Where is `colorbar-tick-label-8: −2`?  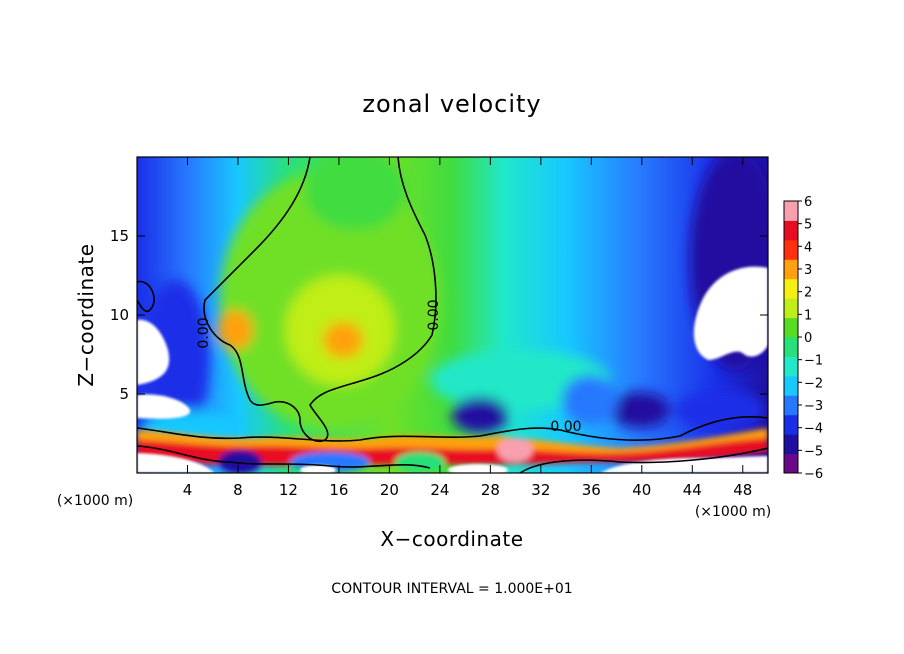
colorbar-tick-label-8: −2 is located at coordinates (813, 383).